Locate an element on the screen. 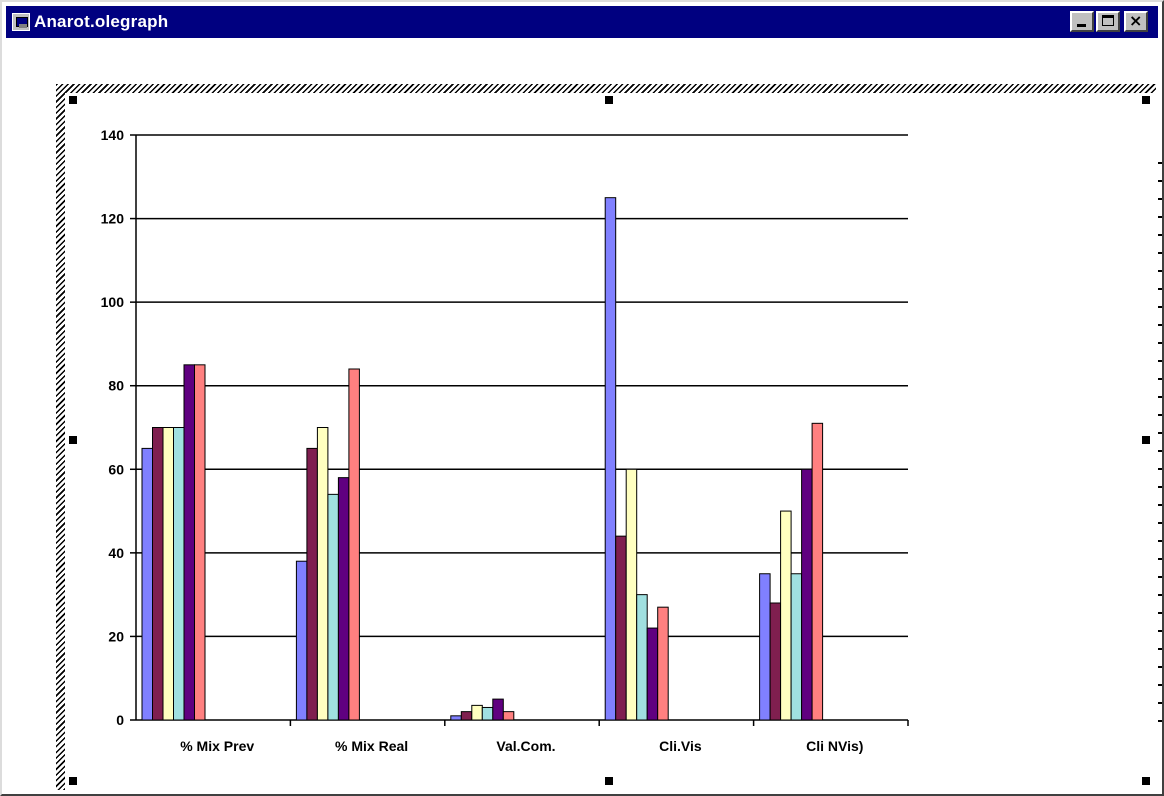 The width and height of the screenshot is (1164, 796). selection-border-top is located at coordinates (606, 88).